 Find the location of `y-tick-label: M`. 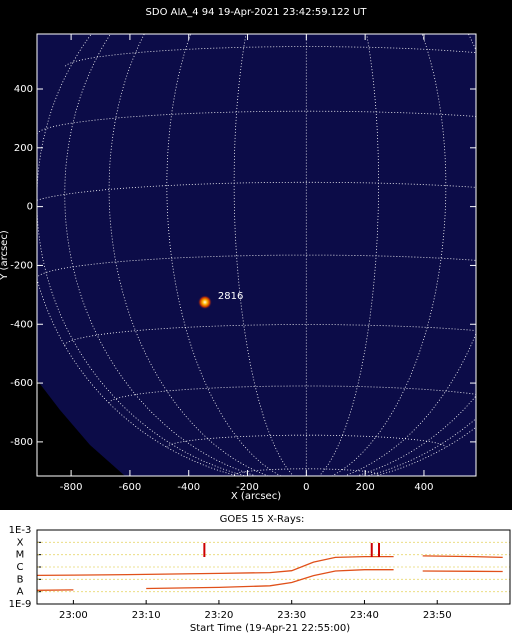

y-tick-label: M is located at coordinates (20, 555).